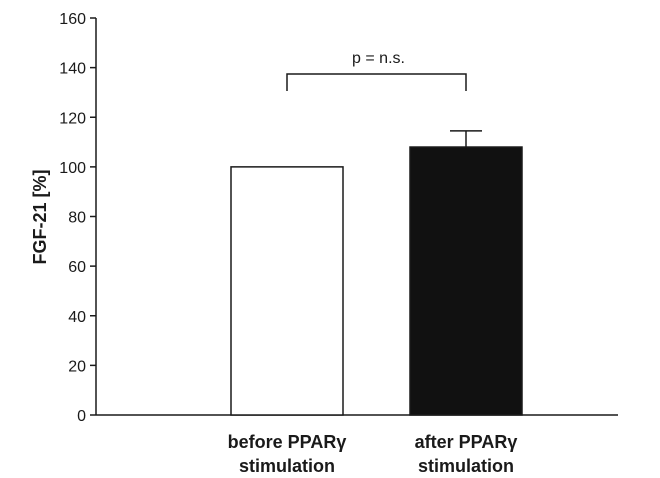  Describe the element at coordinates (378, 58) in the screenshot. I see `significance-label: p = n.s.` at that location.